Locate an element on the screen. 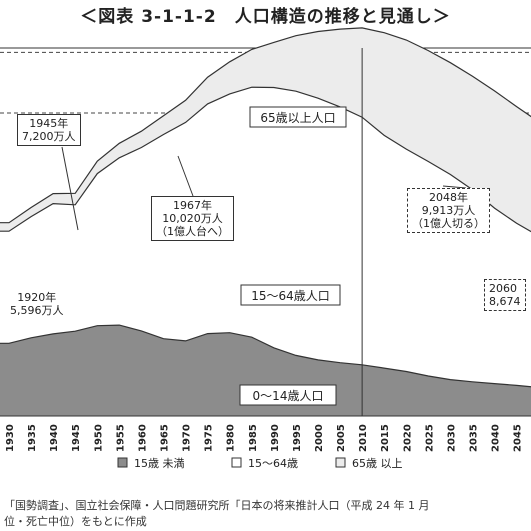 The height and width of the screenshot is (531, 531). x-tick-label: 2030 is located at coordinates (451, 438).